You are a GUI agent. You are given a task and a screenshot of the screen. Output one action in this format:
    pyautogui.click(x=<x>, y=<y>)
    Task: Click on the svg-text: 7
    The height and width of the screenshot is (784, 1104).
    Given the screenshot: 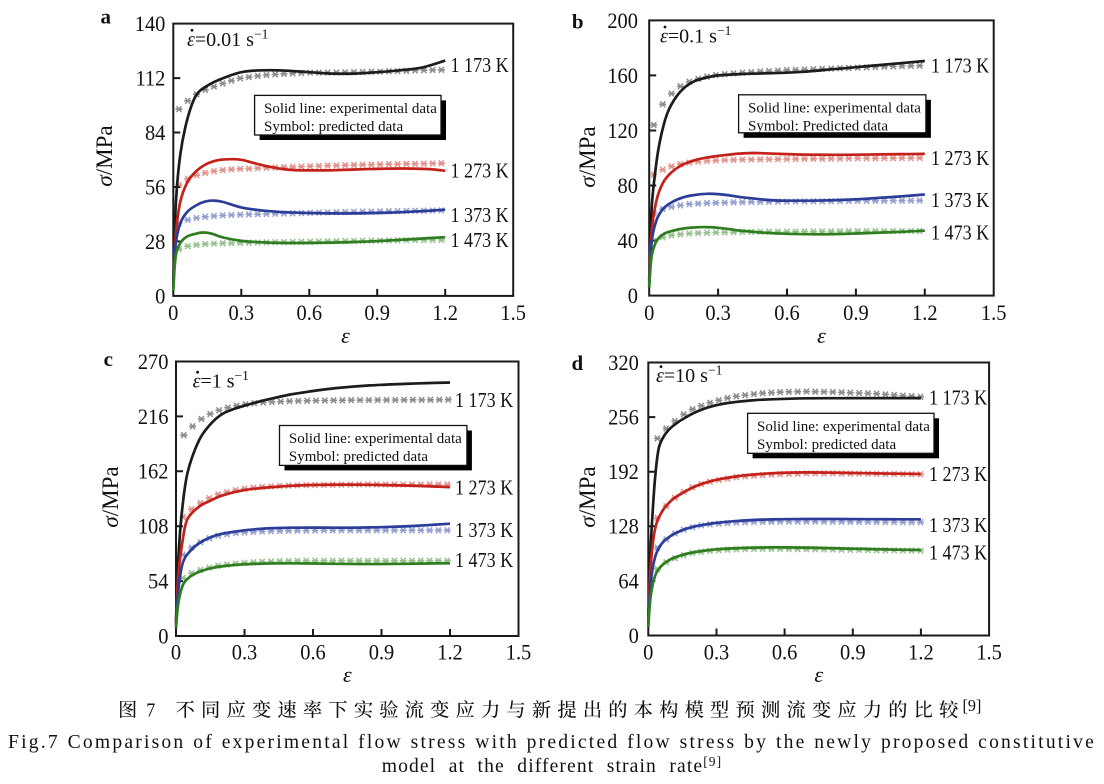 What is the action you would take?
    pyautogui.click(x=150, y=711)
    